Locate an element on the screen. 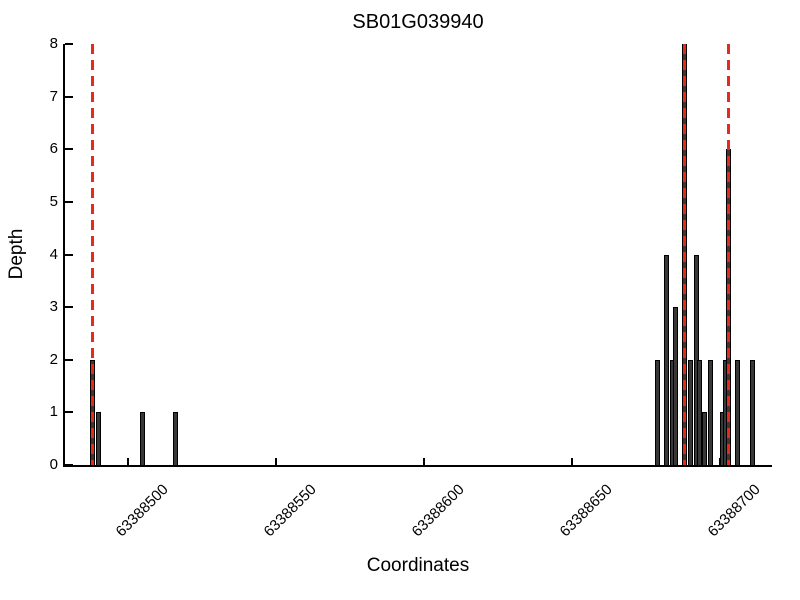  x-tick-label: 63388600 is located at coordinates (438, 511).